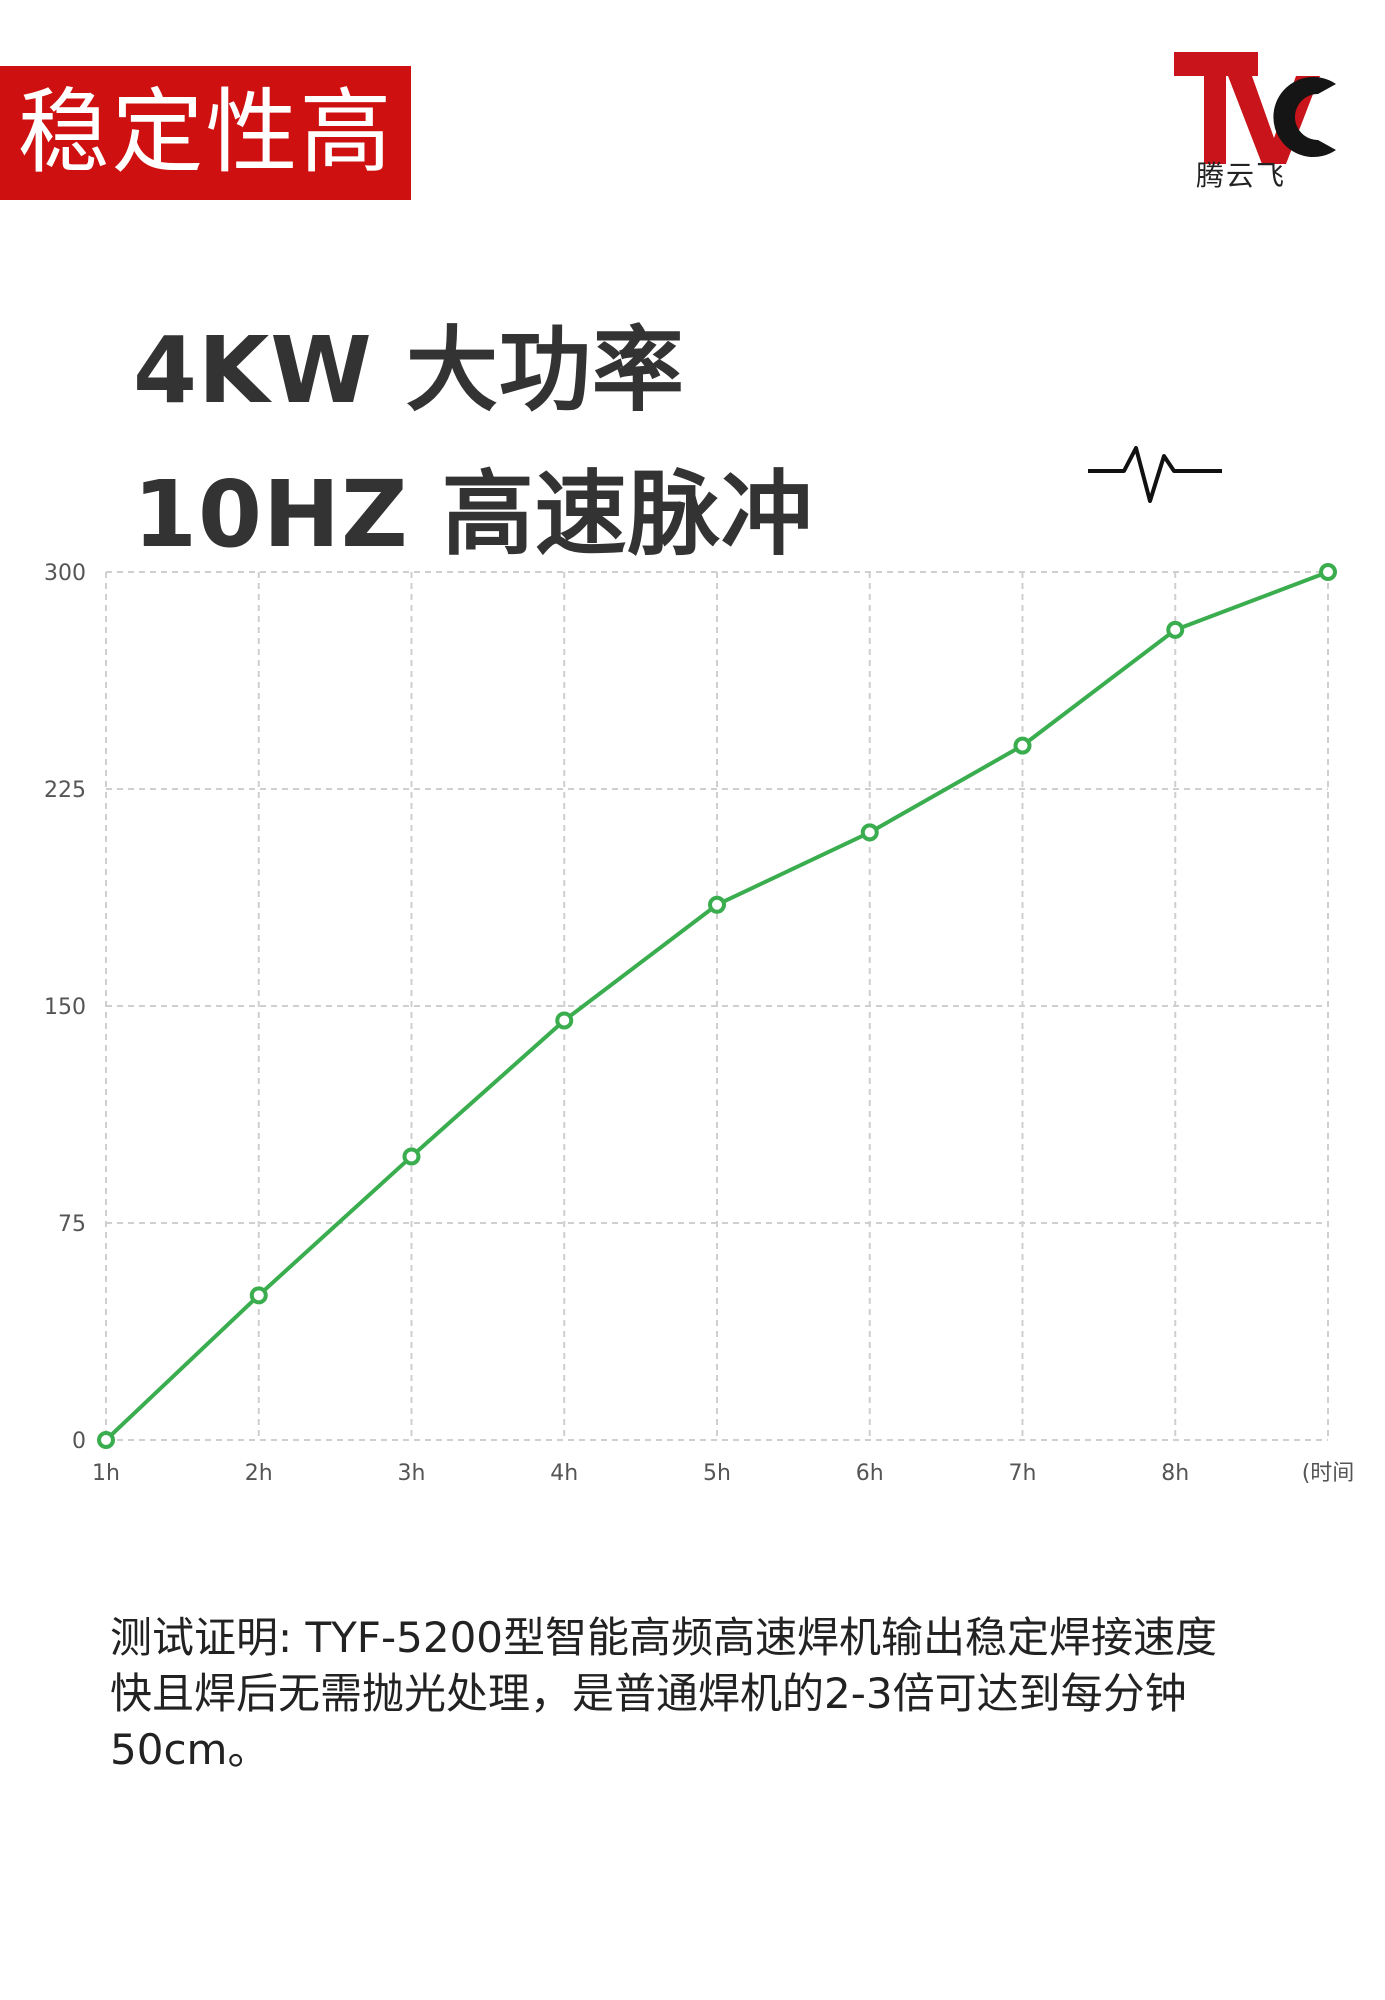 The width and height of the screenshot is (1385, 2000). I want to click on caption-line-1: 测试证明: TYF-5200型智能高频高速焊机输出稳定焊接速度, so click(664, 1637).